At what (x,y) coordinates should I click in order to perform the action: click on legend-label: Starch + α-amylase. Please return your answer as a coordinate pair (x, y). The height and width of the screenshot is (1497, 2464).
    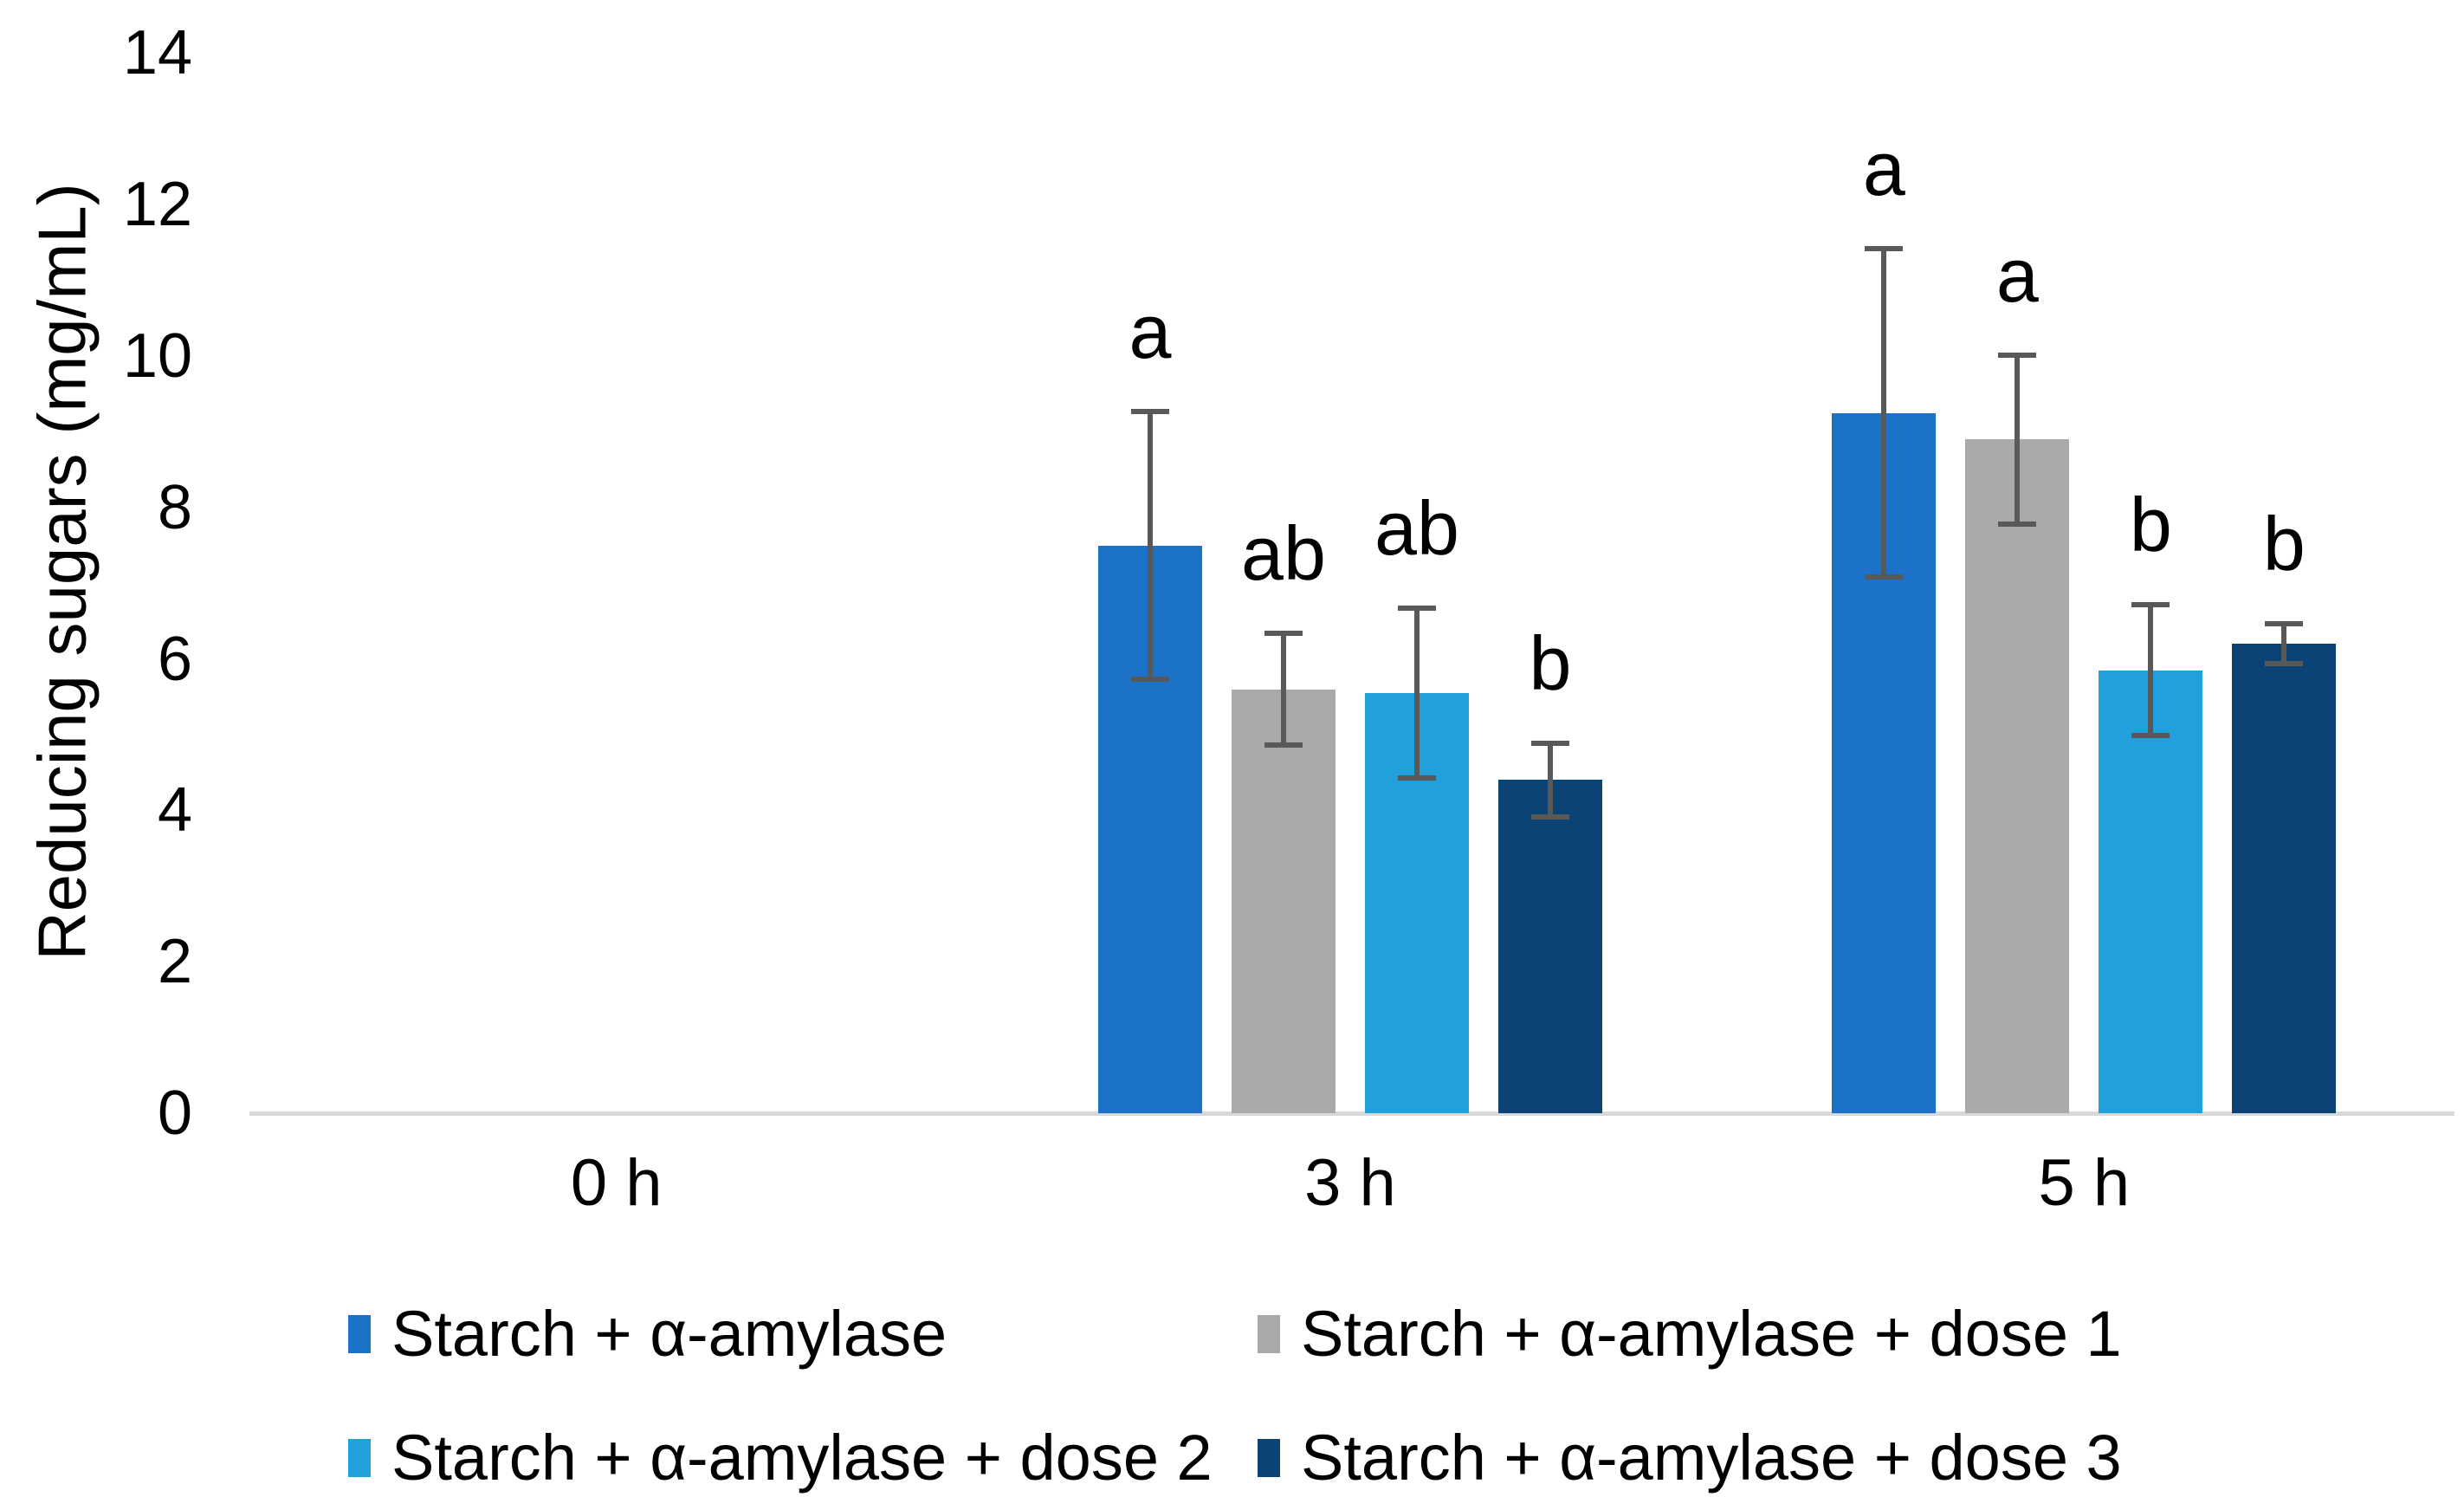
    Looking at the image, I should click on (669, 1334).